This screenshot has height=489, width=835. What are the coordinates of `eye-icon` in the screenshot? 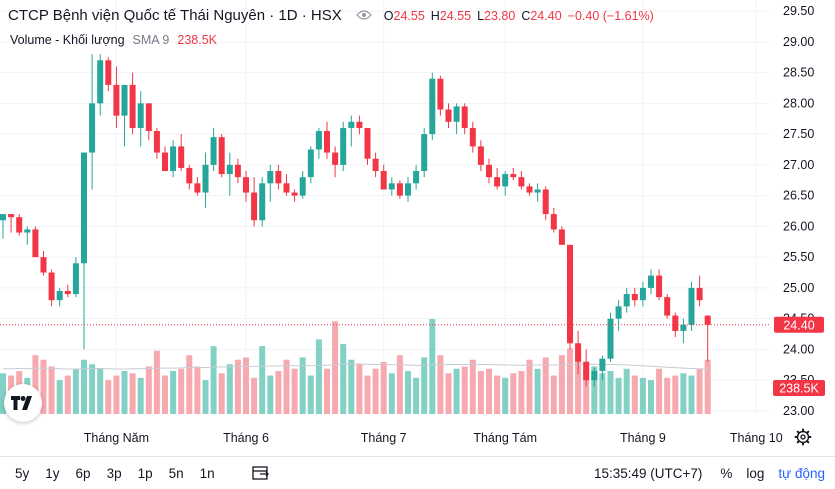 It's located at (363, 15).